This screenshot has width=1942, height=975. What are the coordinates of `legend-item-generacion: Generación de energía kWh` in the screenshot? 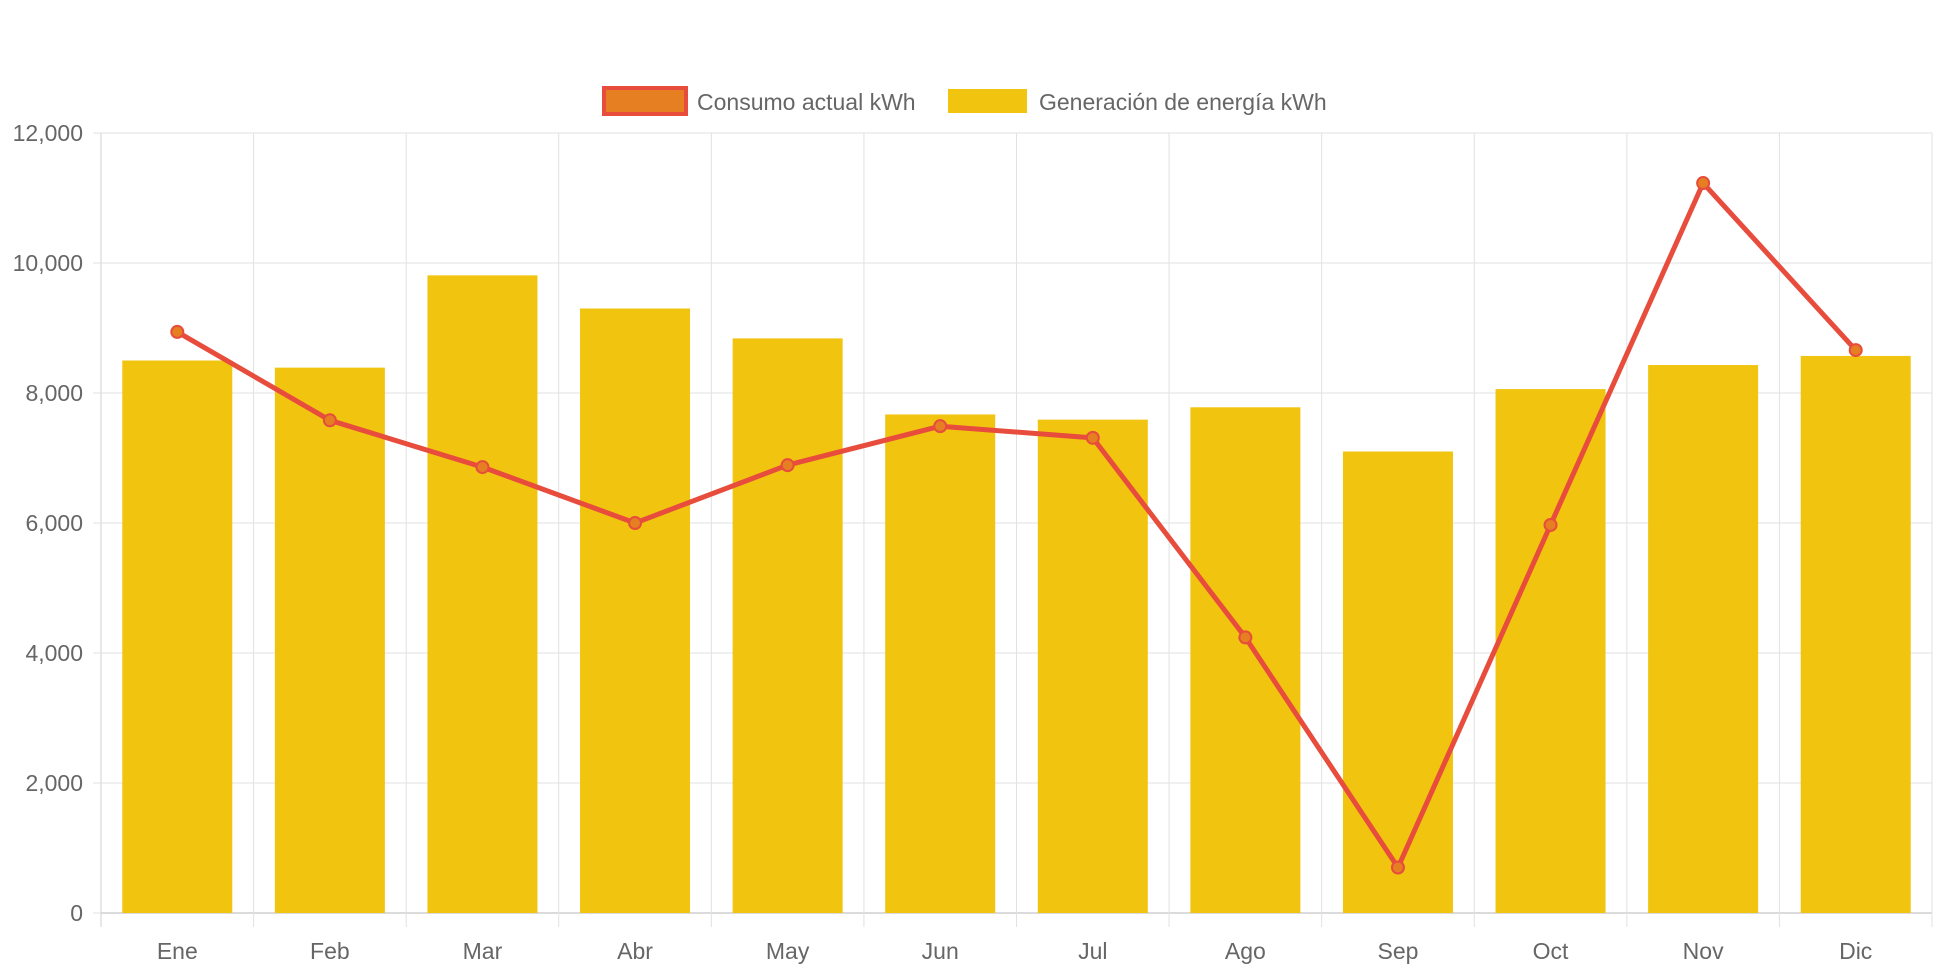 It's located at (1137, 102).